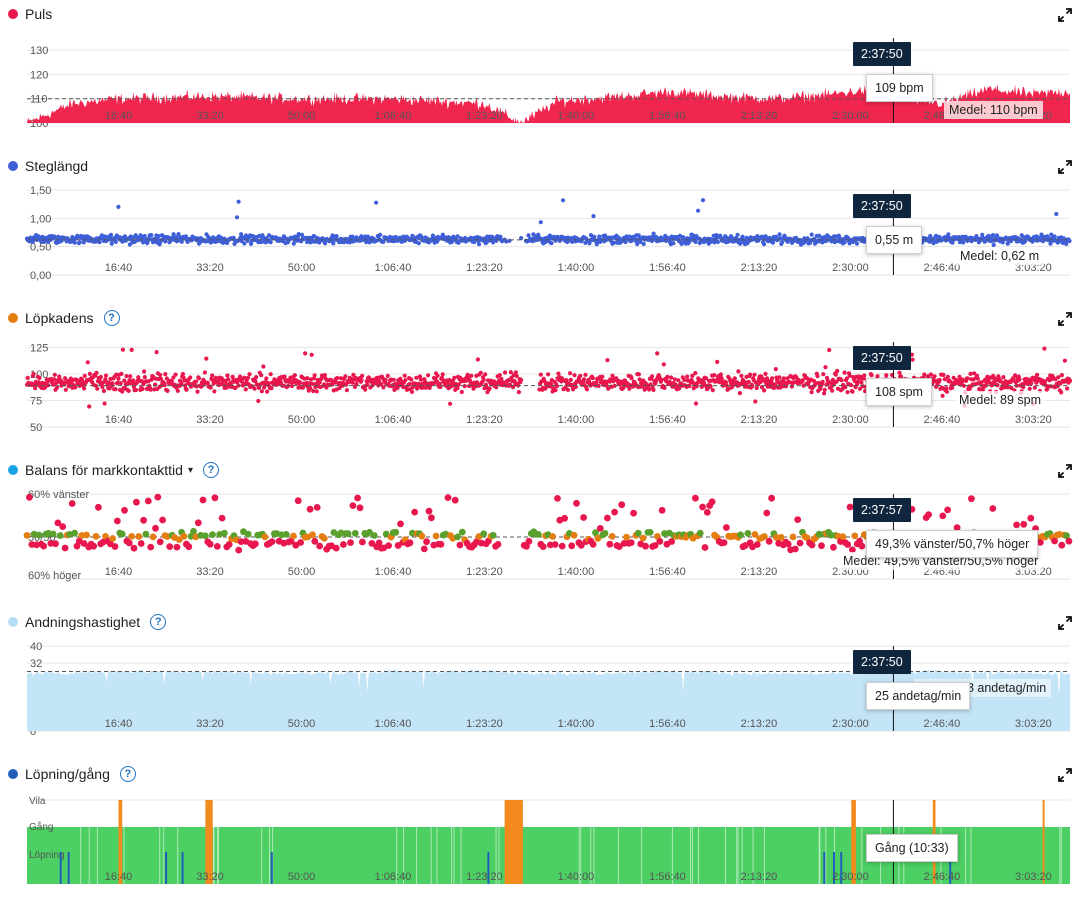  Describe the element at coordinates (119, 420) in the screenshot. I see `x-tick-label: 16:40` at that location.